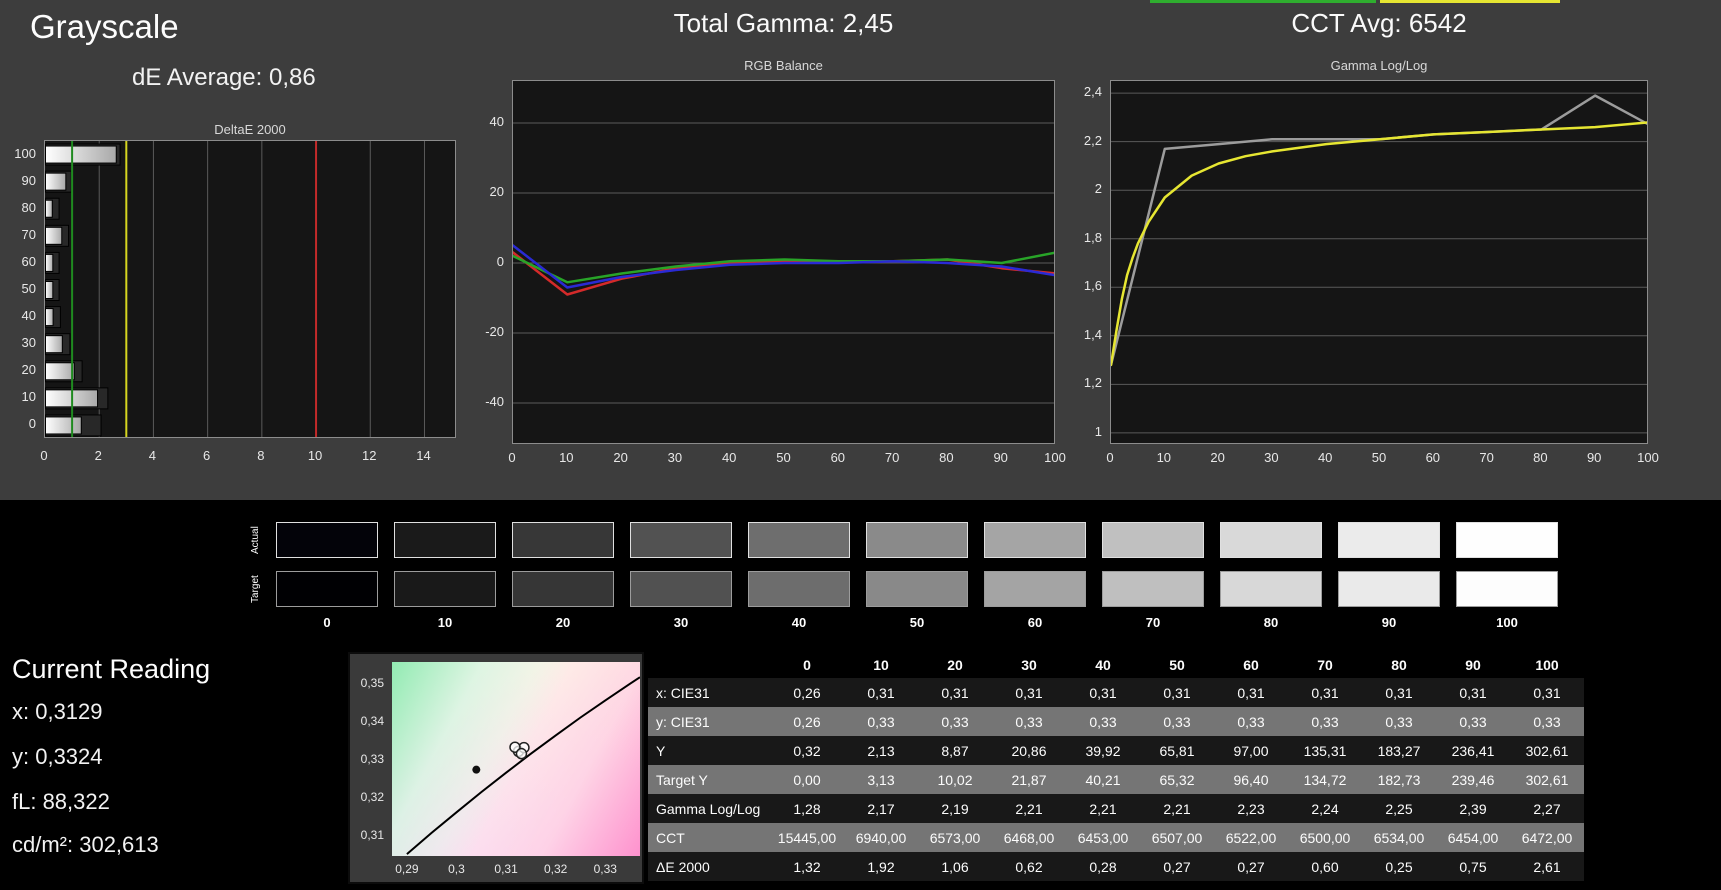  What do you see at coordinates (1029, 866) in the screenshot?
I see `table-cell: 0,62` at bounding box center [1029, 866].